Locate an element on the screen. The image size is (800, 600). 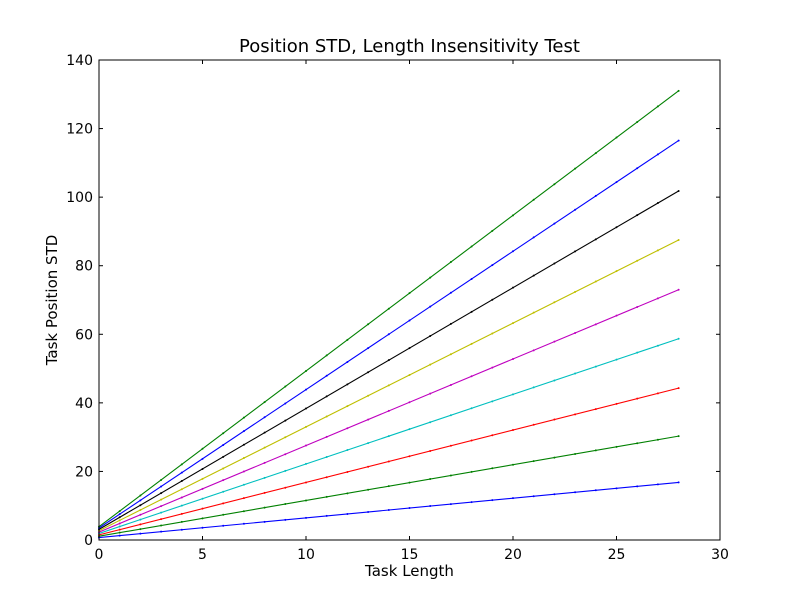
x-tick-label: 25 is located at coordinates (617, 555).